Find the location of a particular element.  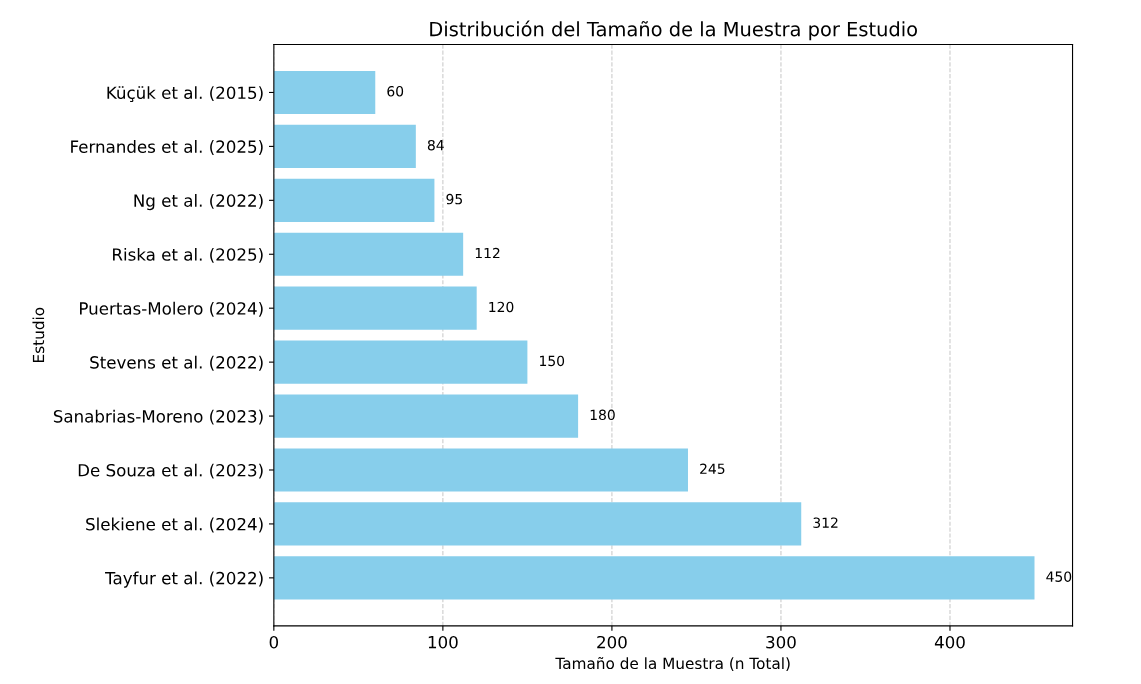

x-tick-label: 200 is located at coordinates (612, 642).